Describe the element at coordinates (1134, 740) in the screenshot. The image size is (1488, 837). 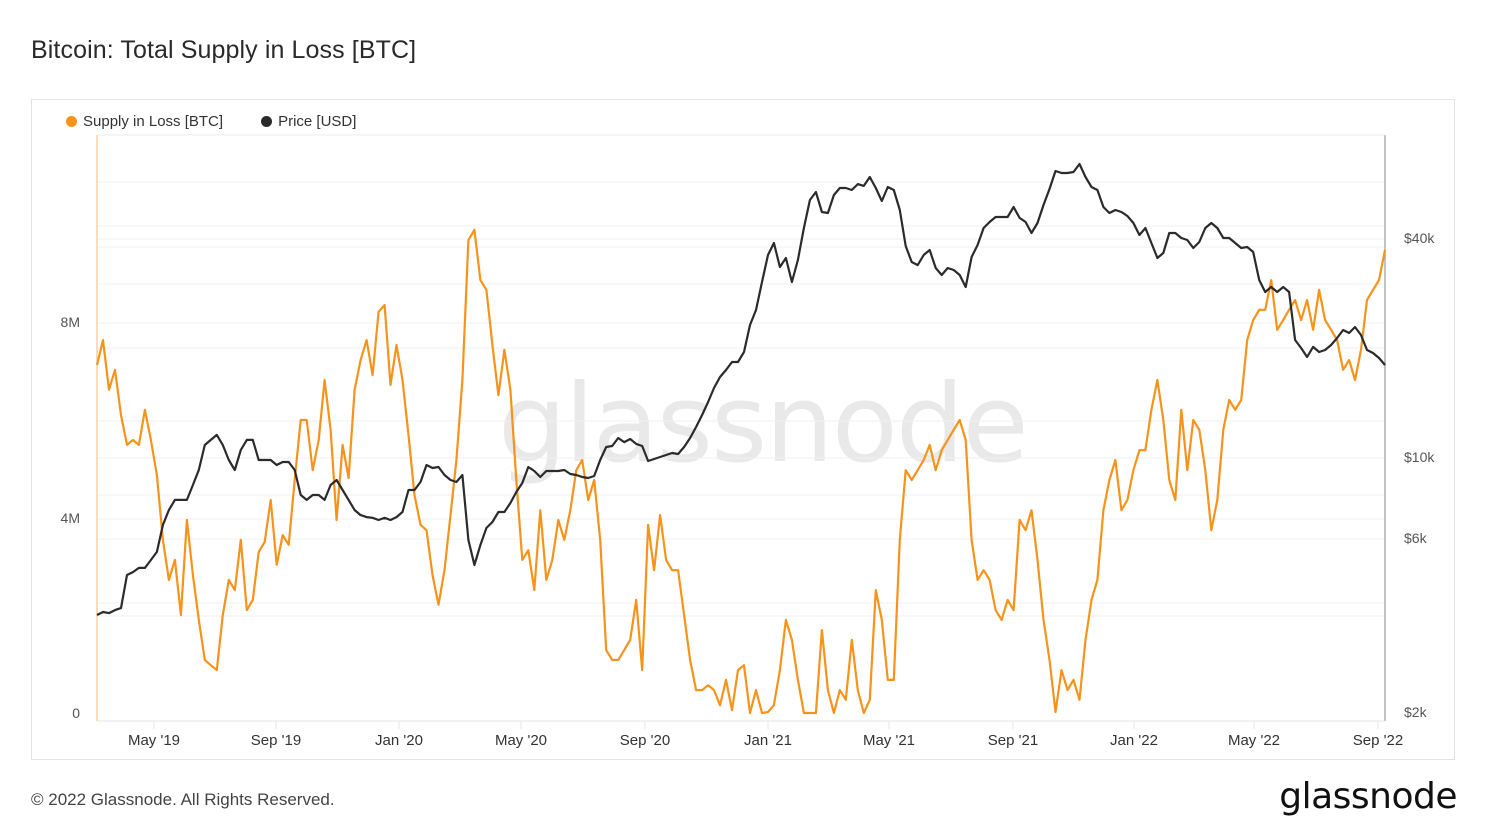
I see `x-tick-label: Jan '22` at that location.